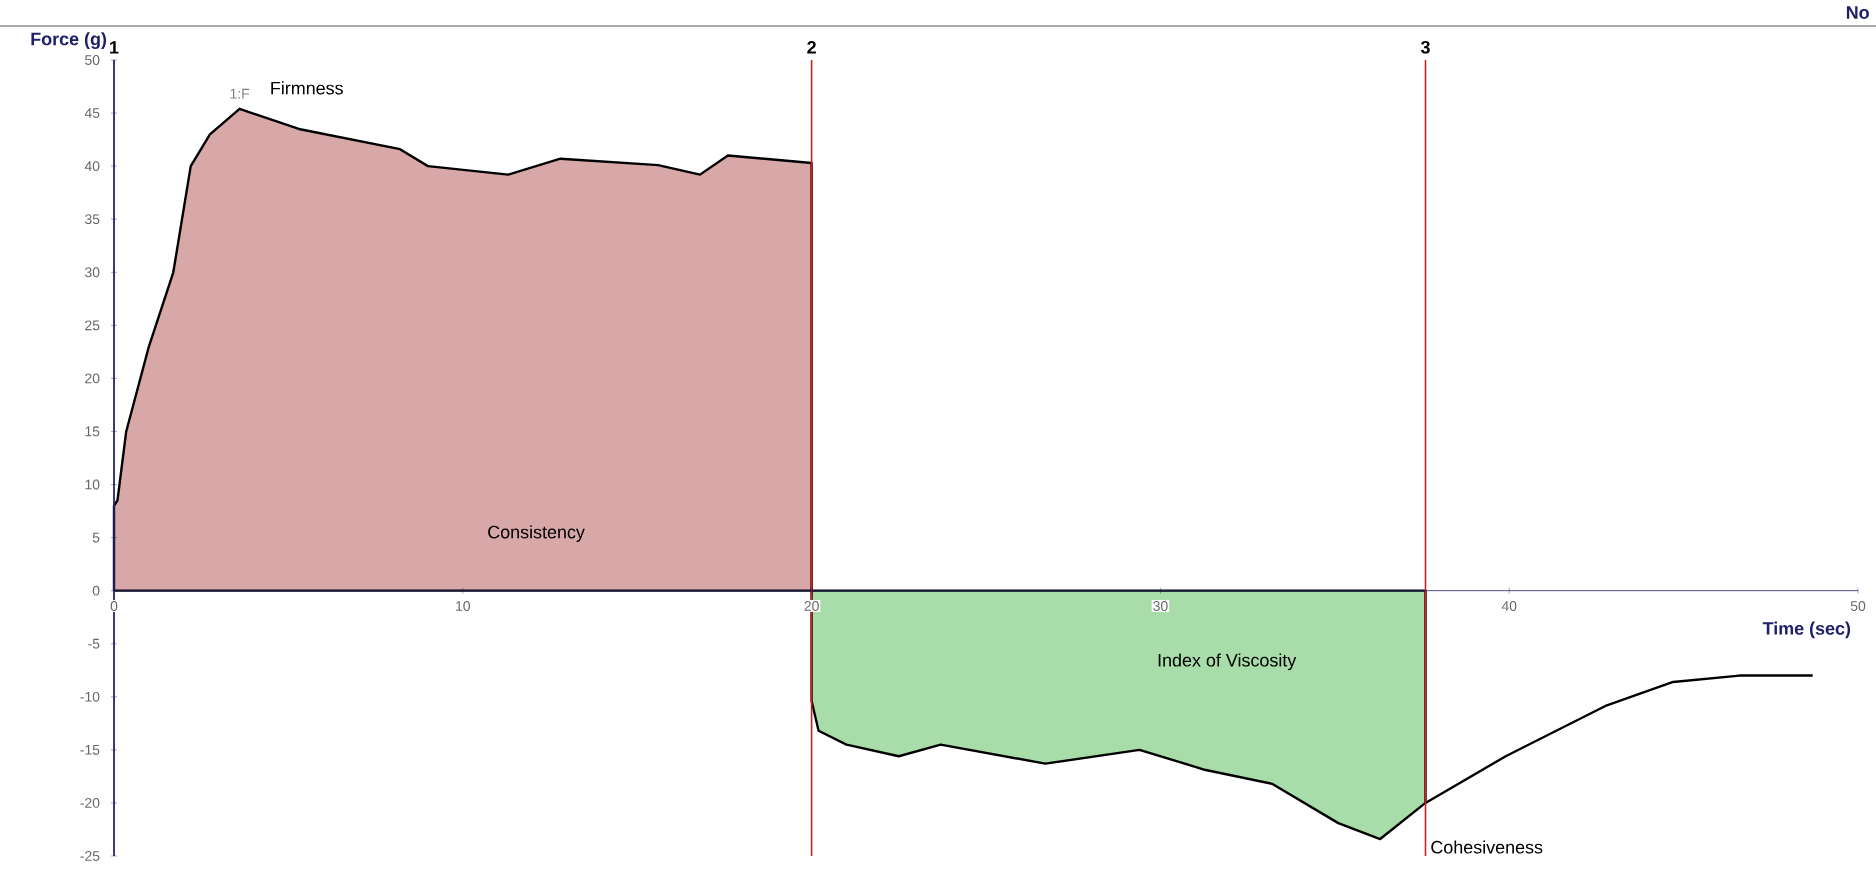  What do you see at coordinates (1806, 630) in the screenshot?
I see `x-axis-title: Time (sec)` at bounding box center [1806, 630].